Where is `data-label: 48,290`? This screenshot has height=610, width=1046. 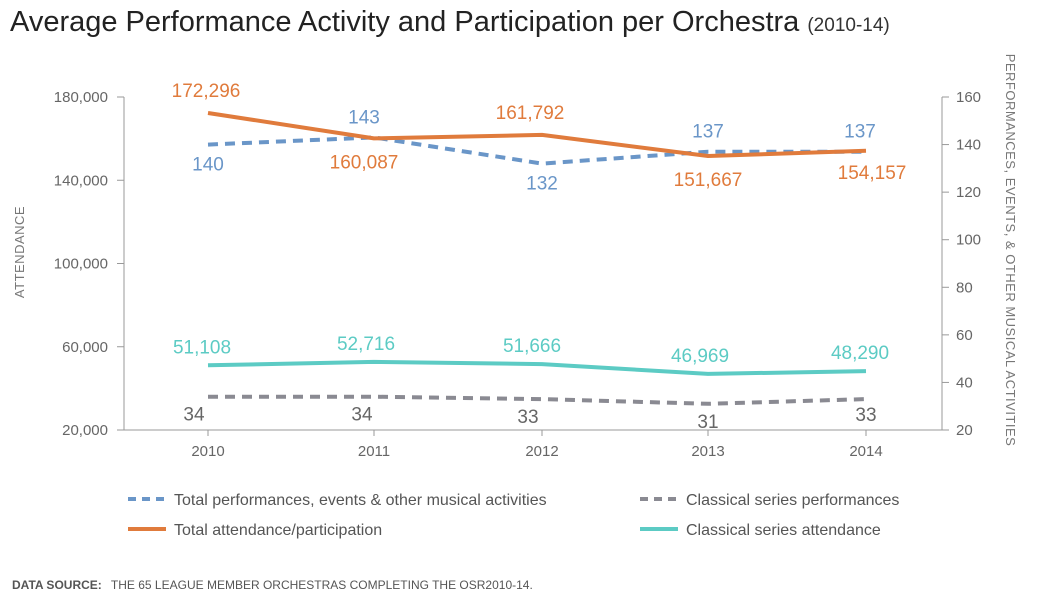 data-label: 48,290 is located at coordinates (860, 353).